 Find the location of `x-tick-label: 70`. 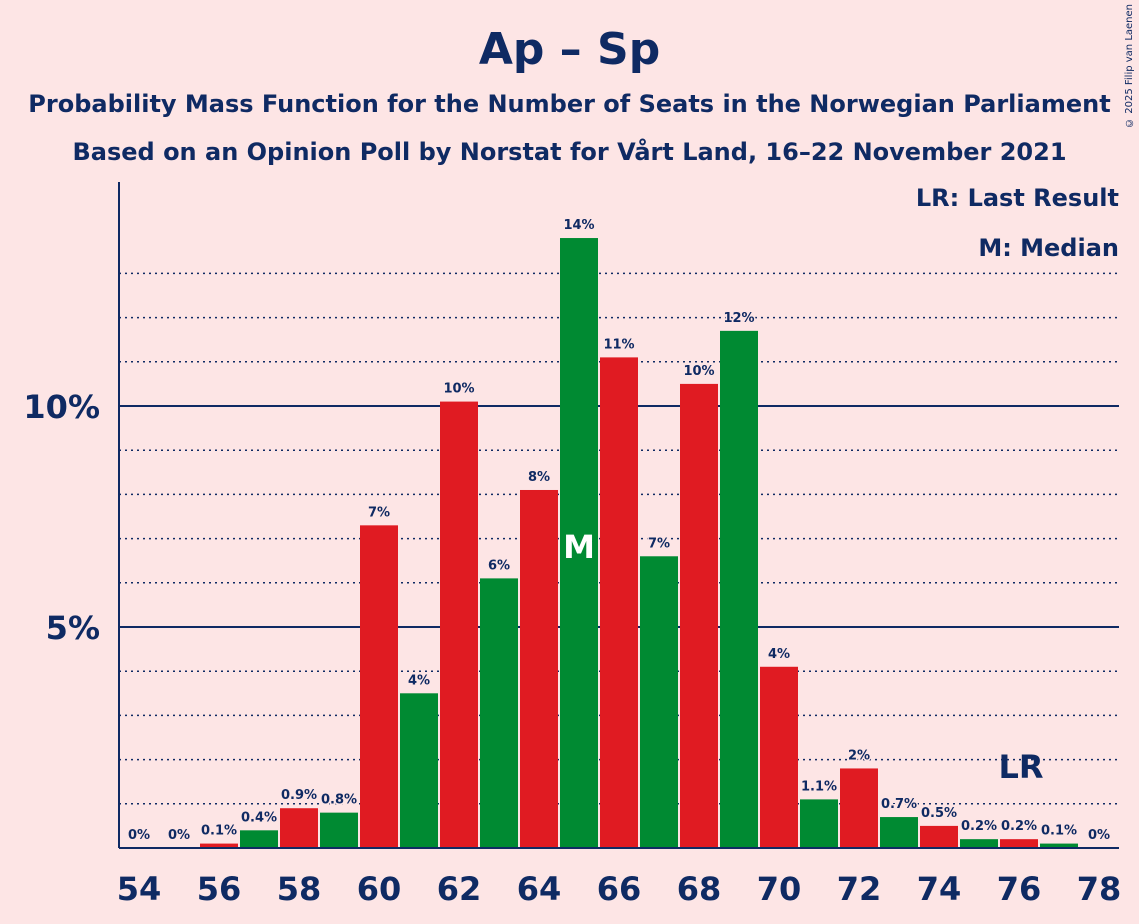

x-tick-label: 70 is located at coordinates (779, 889).